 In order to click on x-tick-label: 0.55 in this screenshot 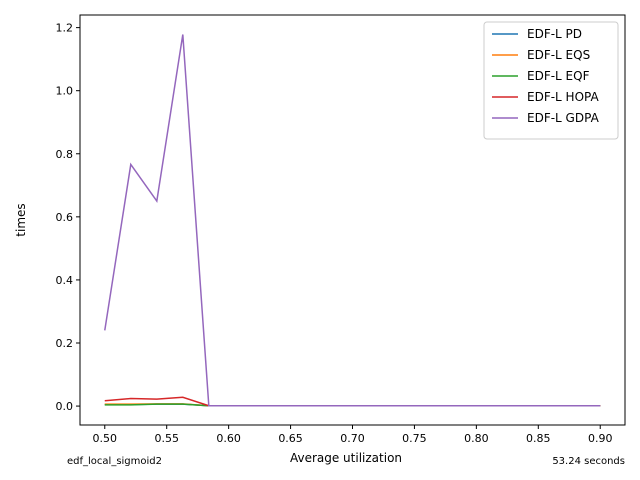, I will do `click(166, 438)`.